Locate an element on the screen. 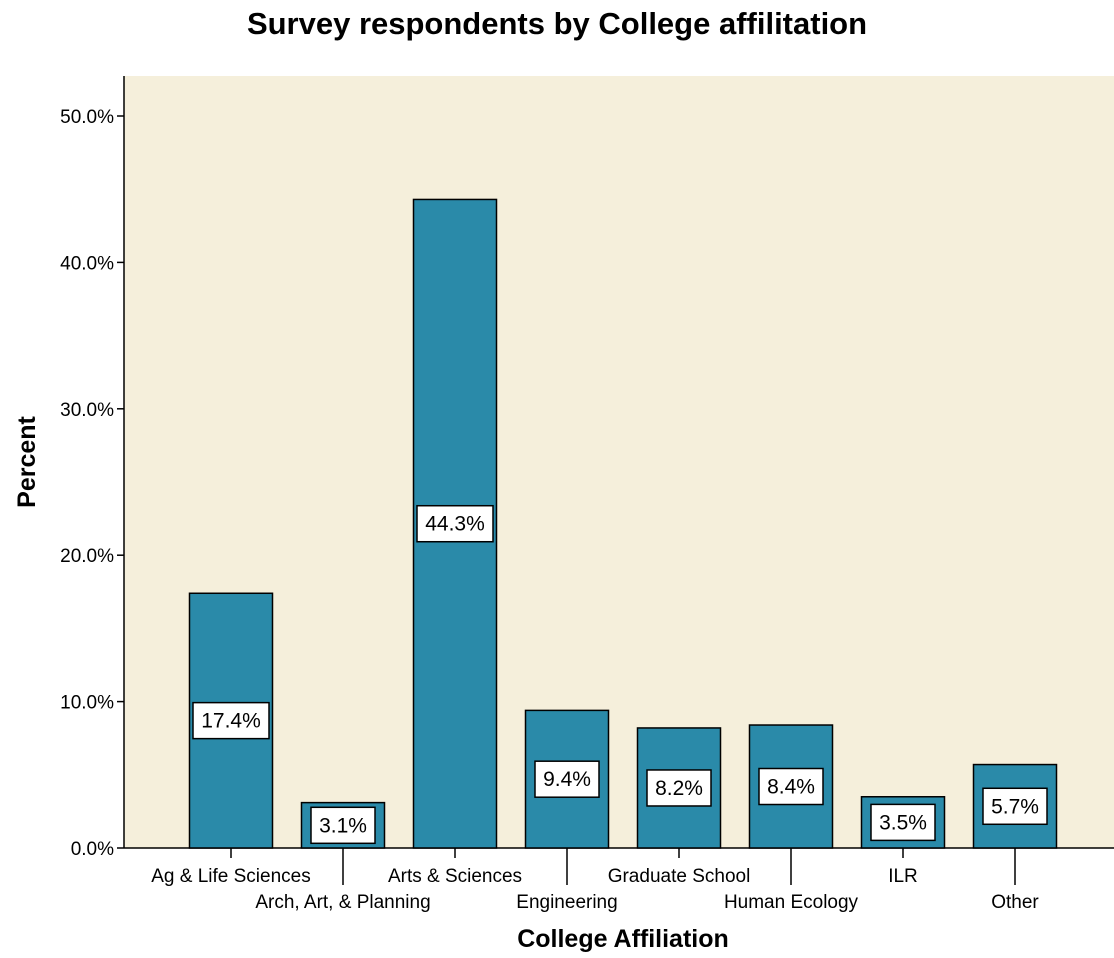  y-tick-label: 20.0% is located at coordinates (87, 556).